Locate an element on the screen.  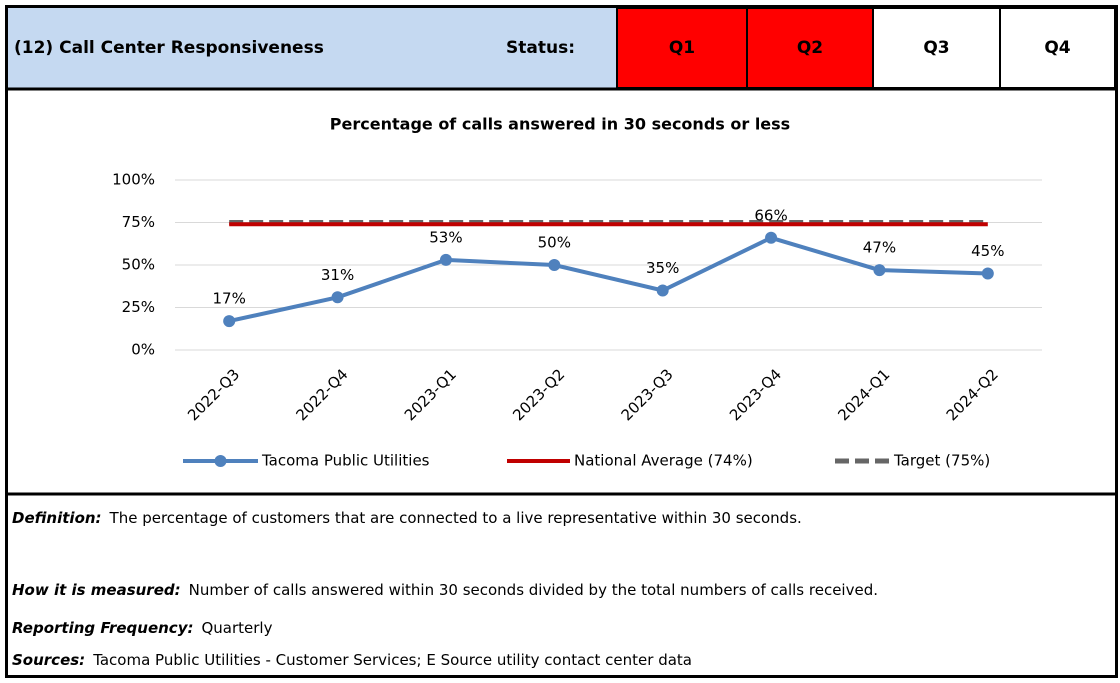
legend-label: Tacoma Public Utilities is located at coordinates (345, 461).